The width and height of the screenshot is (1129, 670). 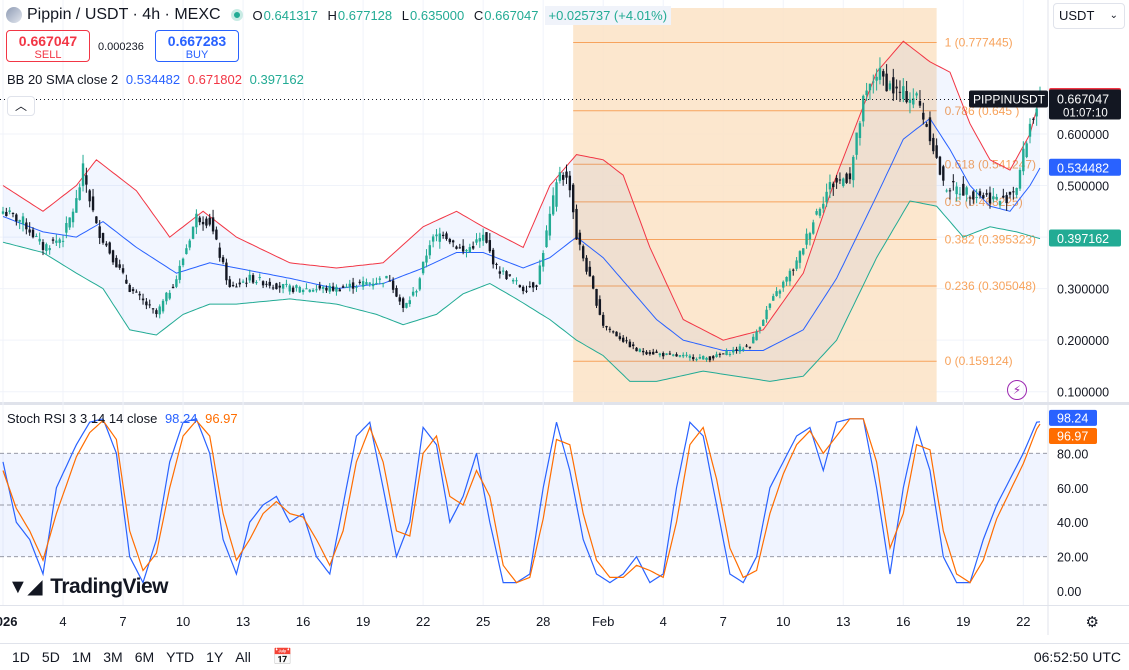 I want to click on market-status-icon, so click(x=236, y=15).